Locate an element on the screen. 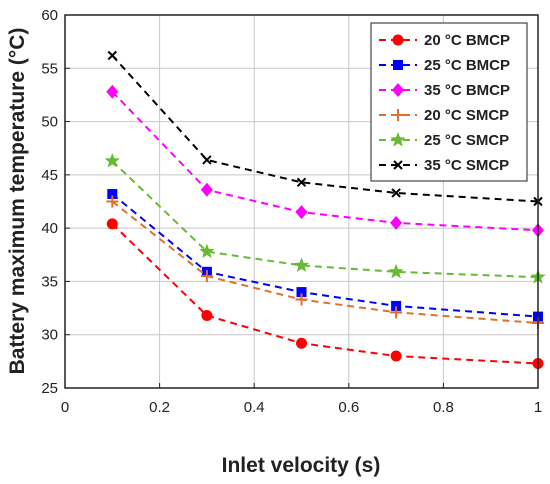  legend-label: 35 °C BMCP is located at coordinates (467, 90).